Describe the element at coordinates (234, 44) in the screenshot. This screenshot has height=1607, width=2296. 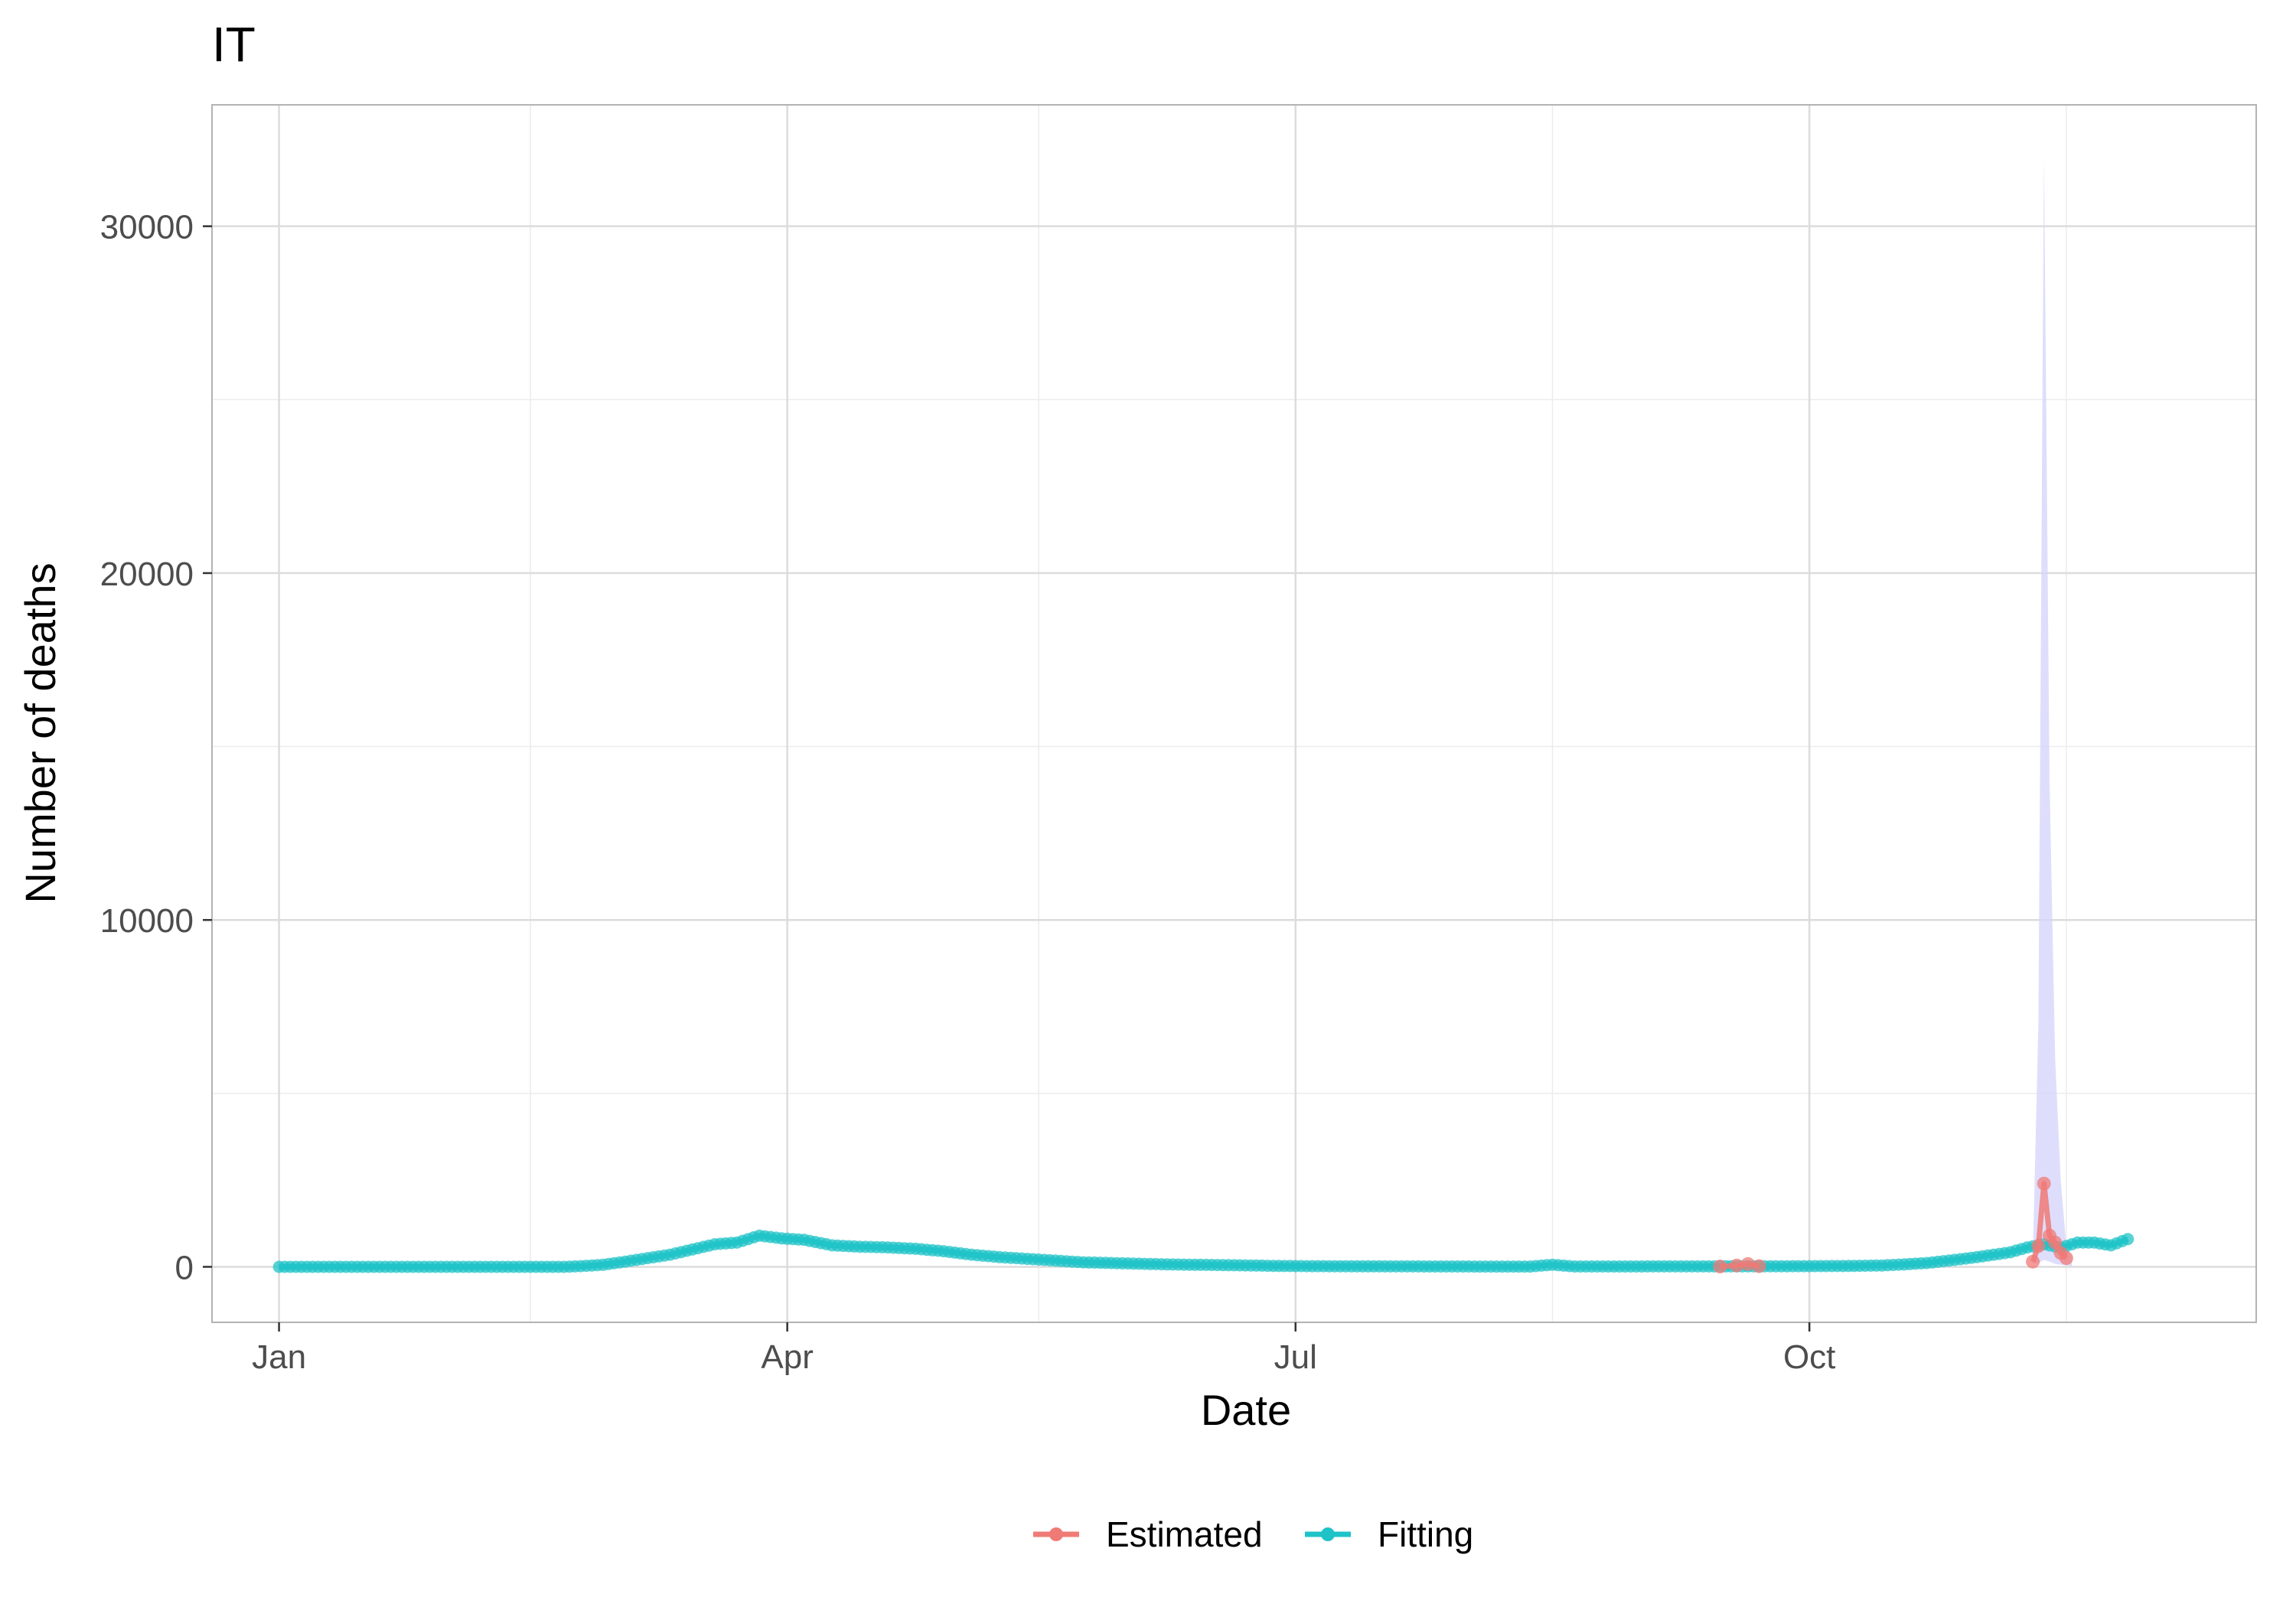
I see `chart-title: IT` at that location.